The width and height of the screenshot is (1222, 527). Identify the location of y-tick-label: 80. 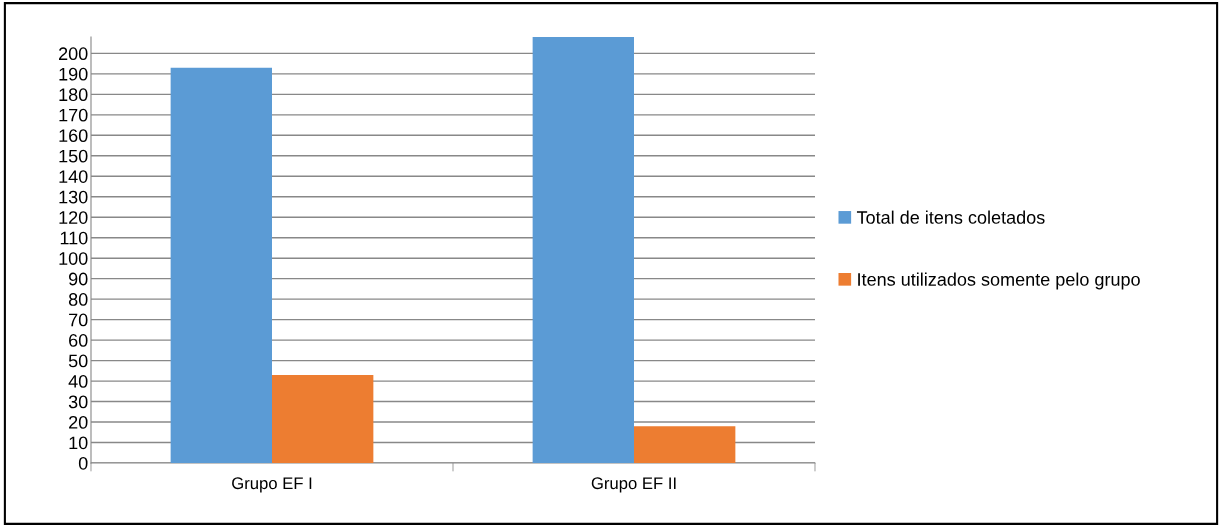
(78, 299).